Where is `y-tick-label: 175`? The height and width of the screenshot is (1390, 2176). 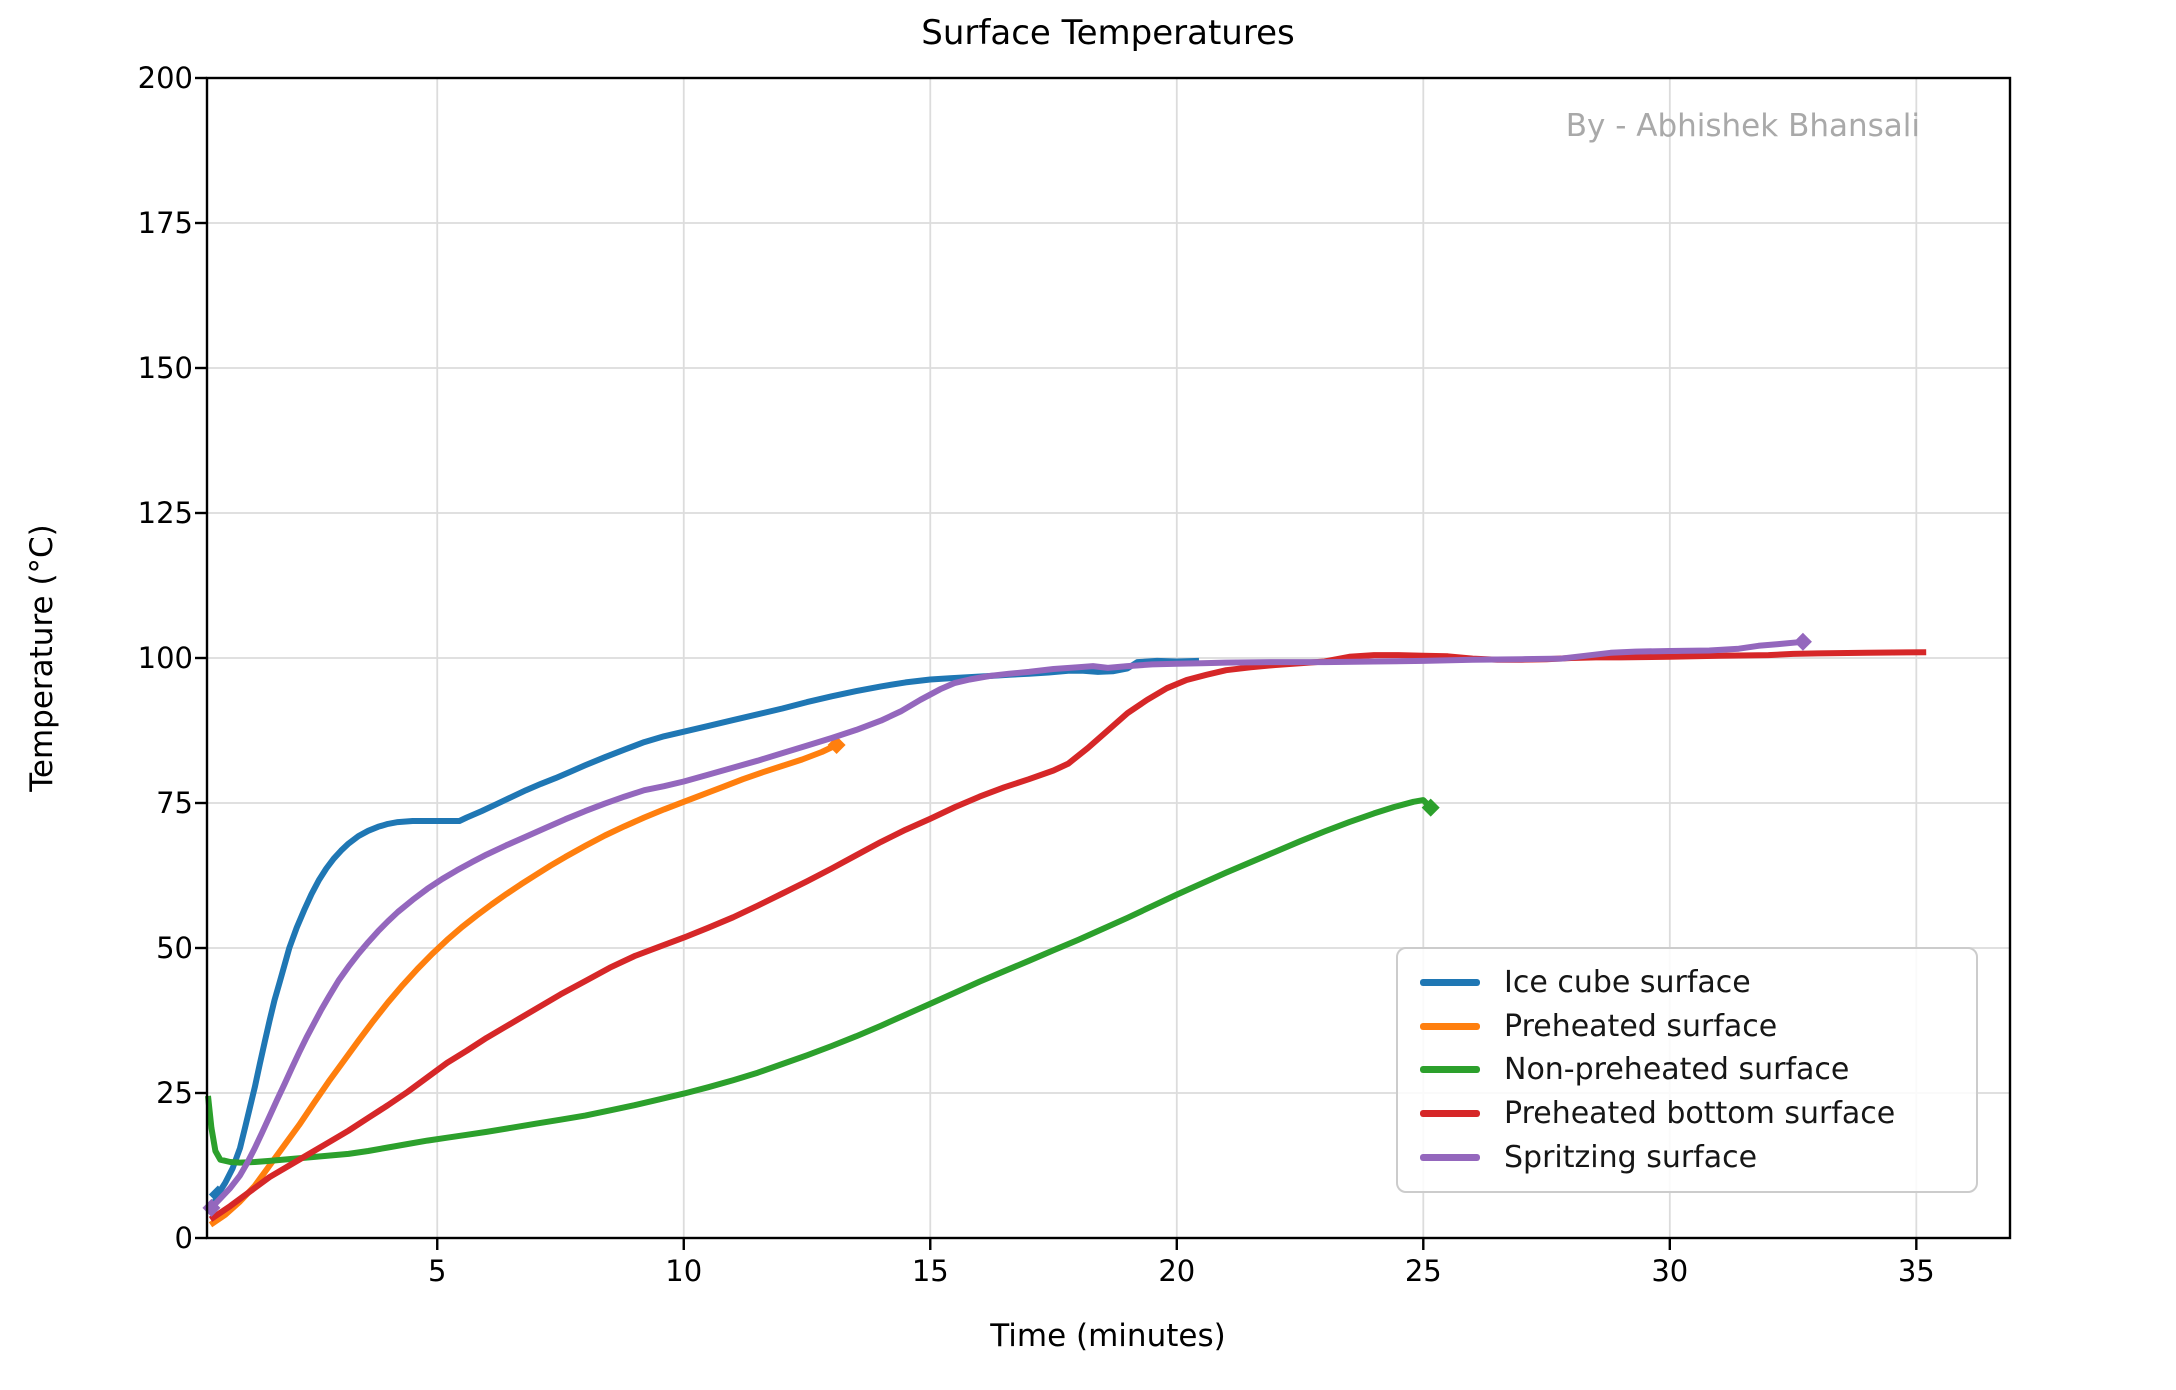 y-tick-label: 175 is located at coordinates (165, 223).